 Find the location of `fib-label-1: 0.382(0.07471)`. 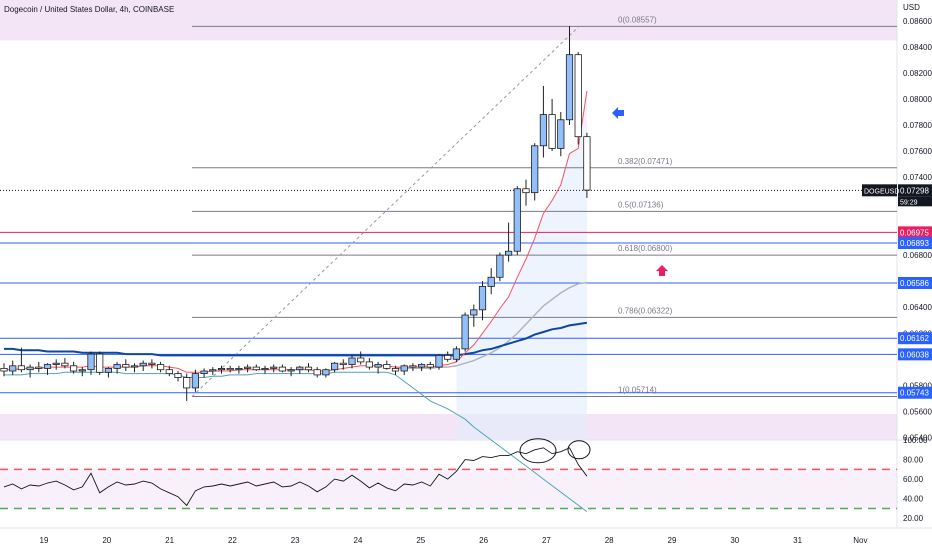

fib-label-1: 0.382(0.07471) is located at coordinates (645, 161).